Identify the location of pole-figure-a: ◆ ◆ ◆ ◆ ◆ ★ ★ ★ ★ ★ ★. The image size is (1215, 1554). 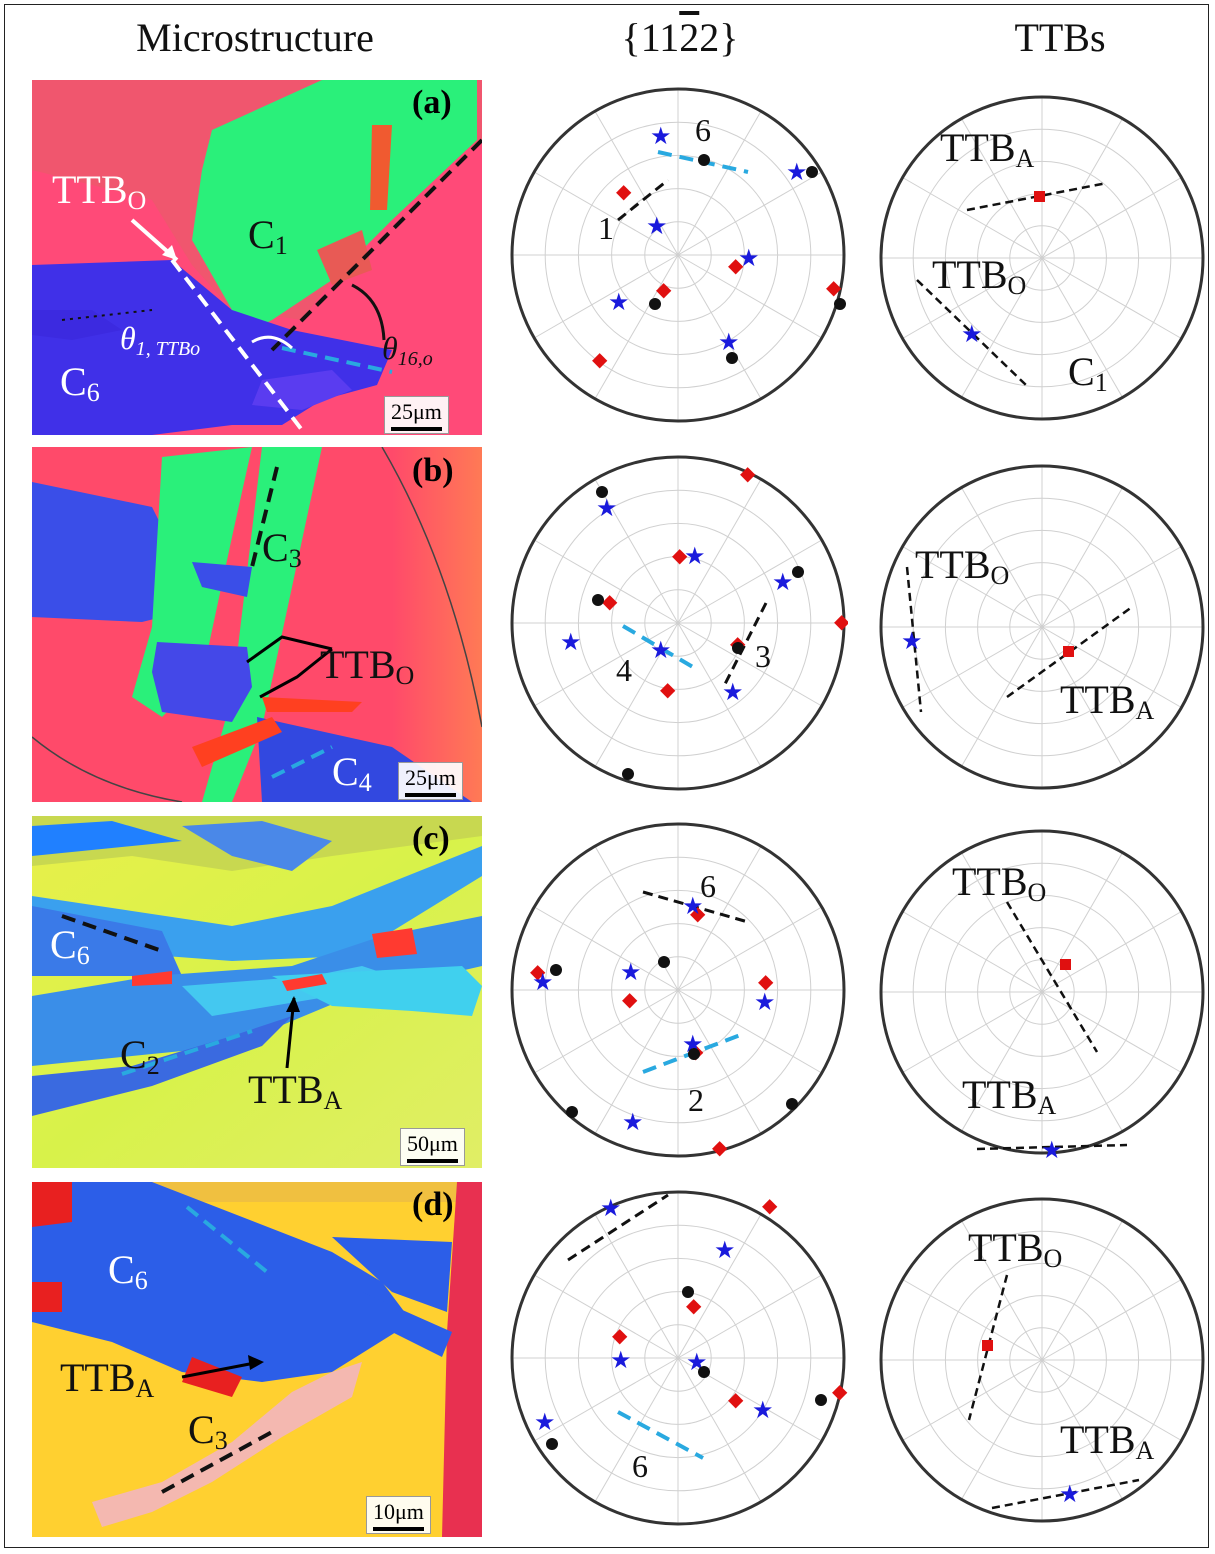
(678, 257).